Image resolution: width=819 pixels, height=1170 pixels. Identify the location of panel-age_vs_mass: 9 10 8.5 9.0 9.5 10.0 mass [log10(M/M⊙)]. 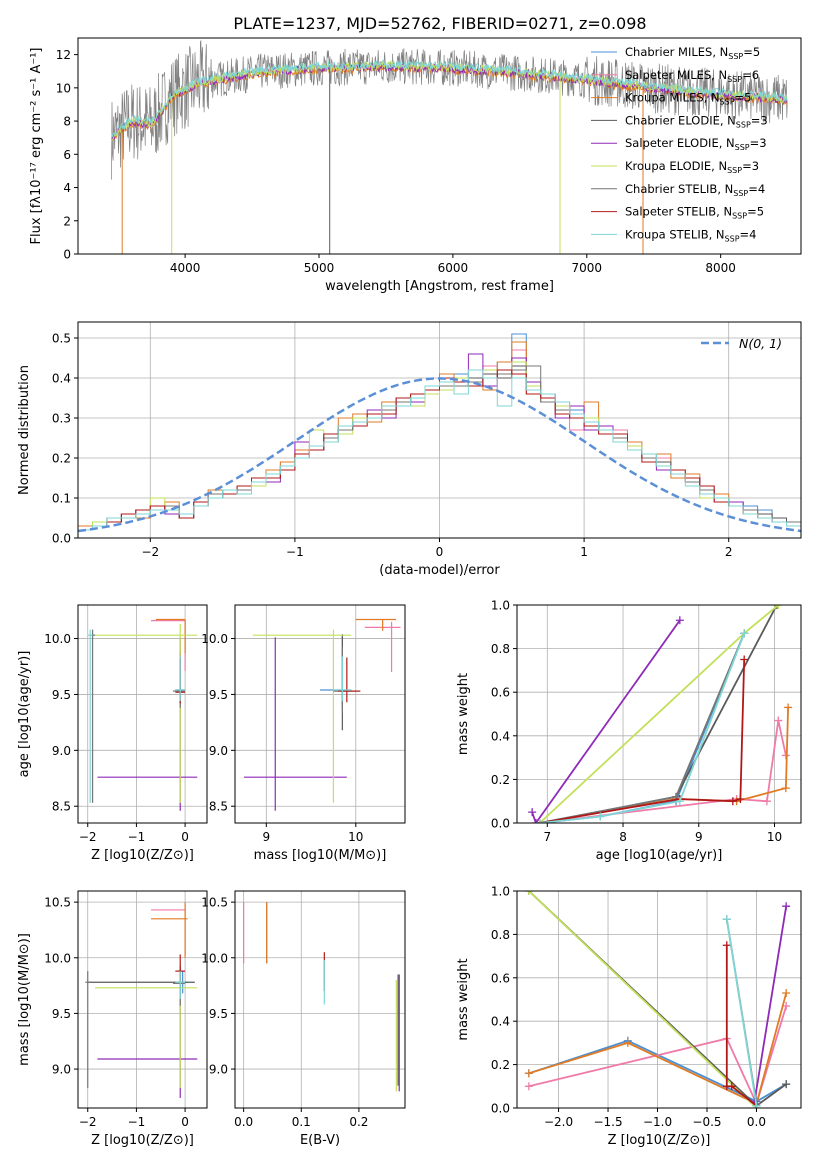
(303, 733).